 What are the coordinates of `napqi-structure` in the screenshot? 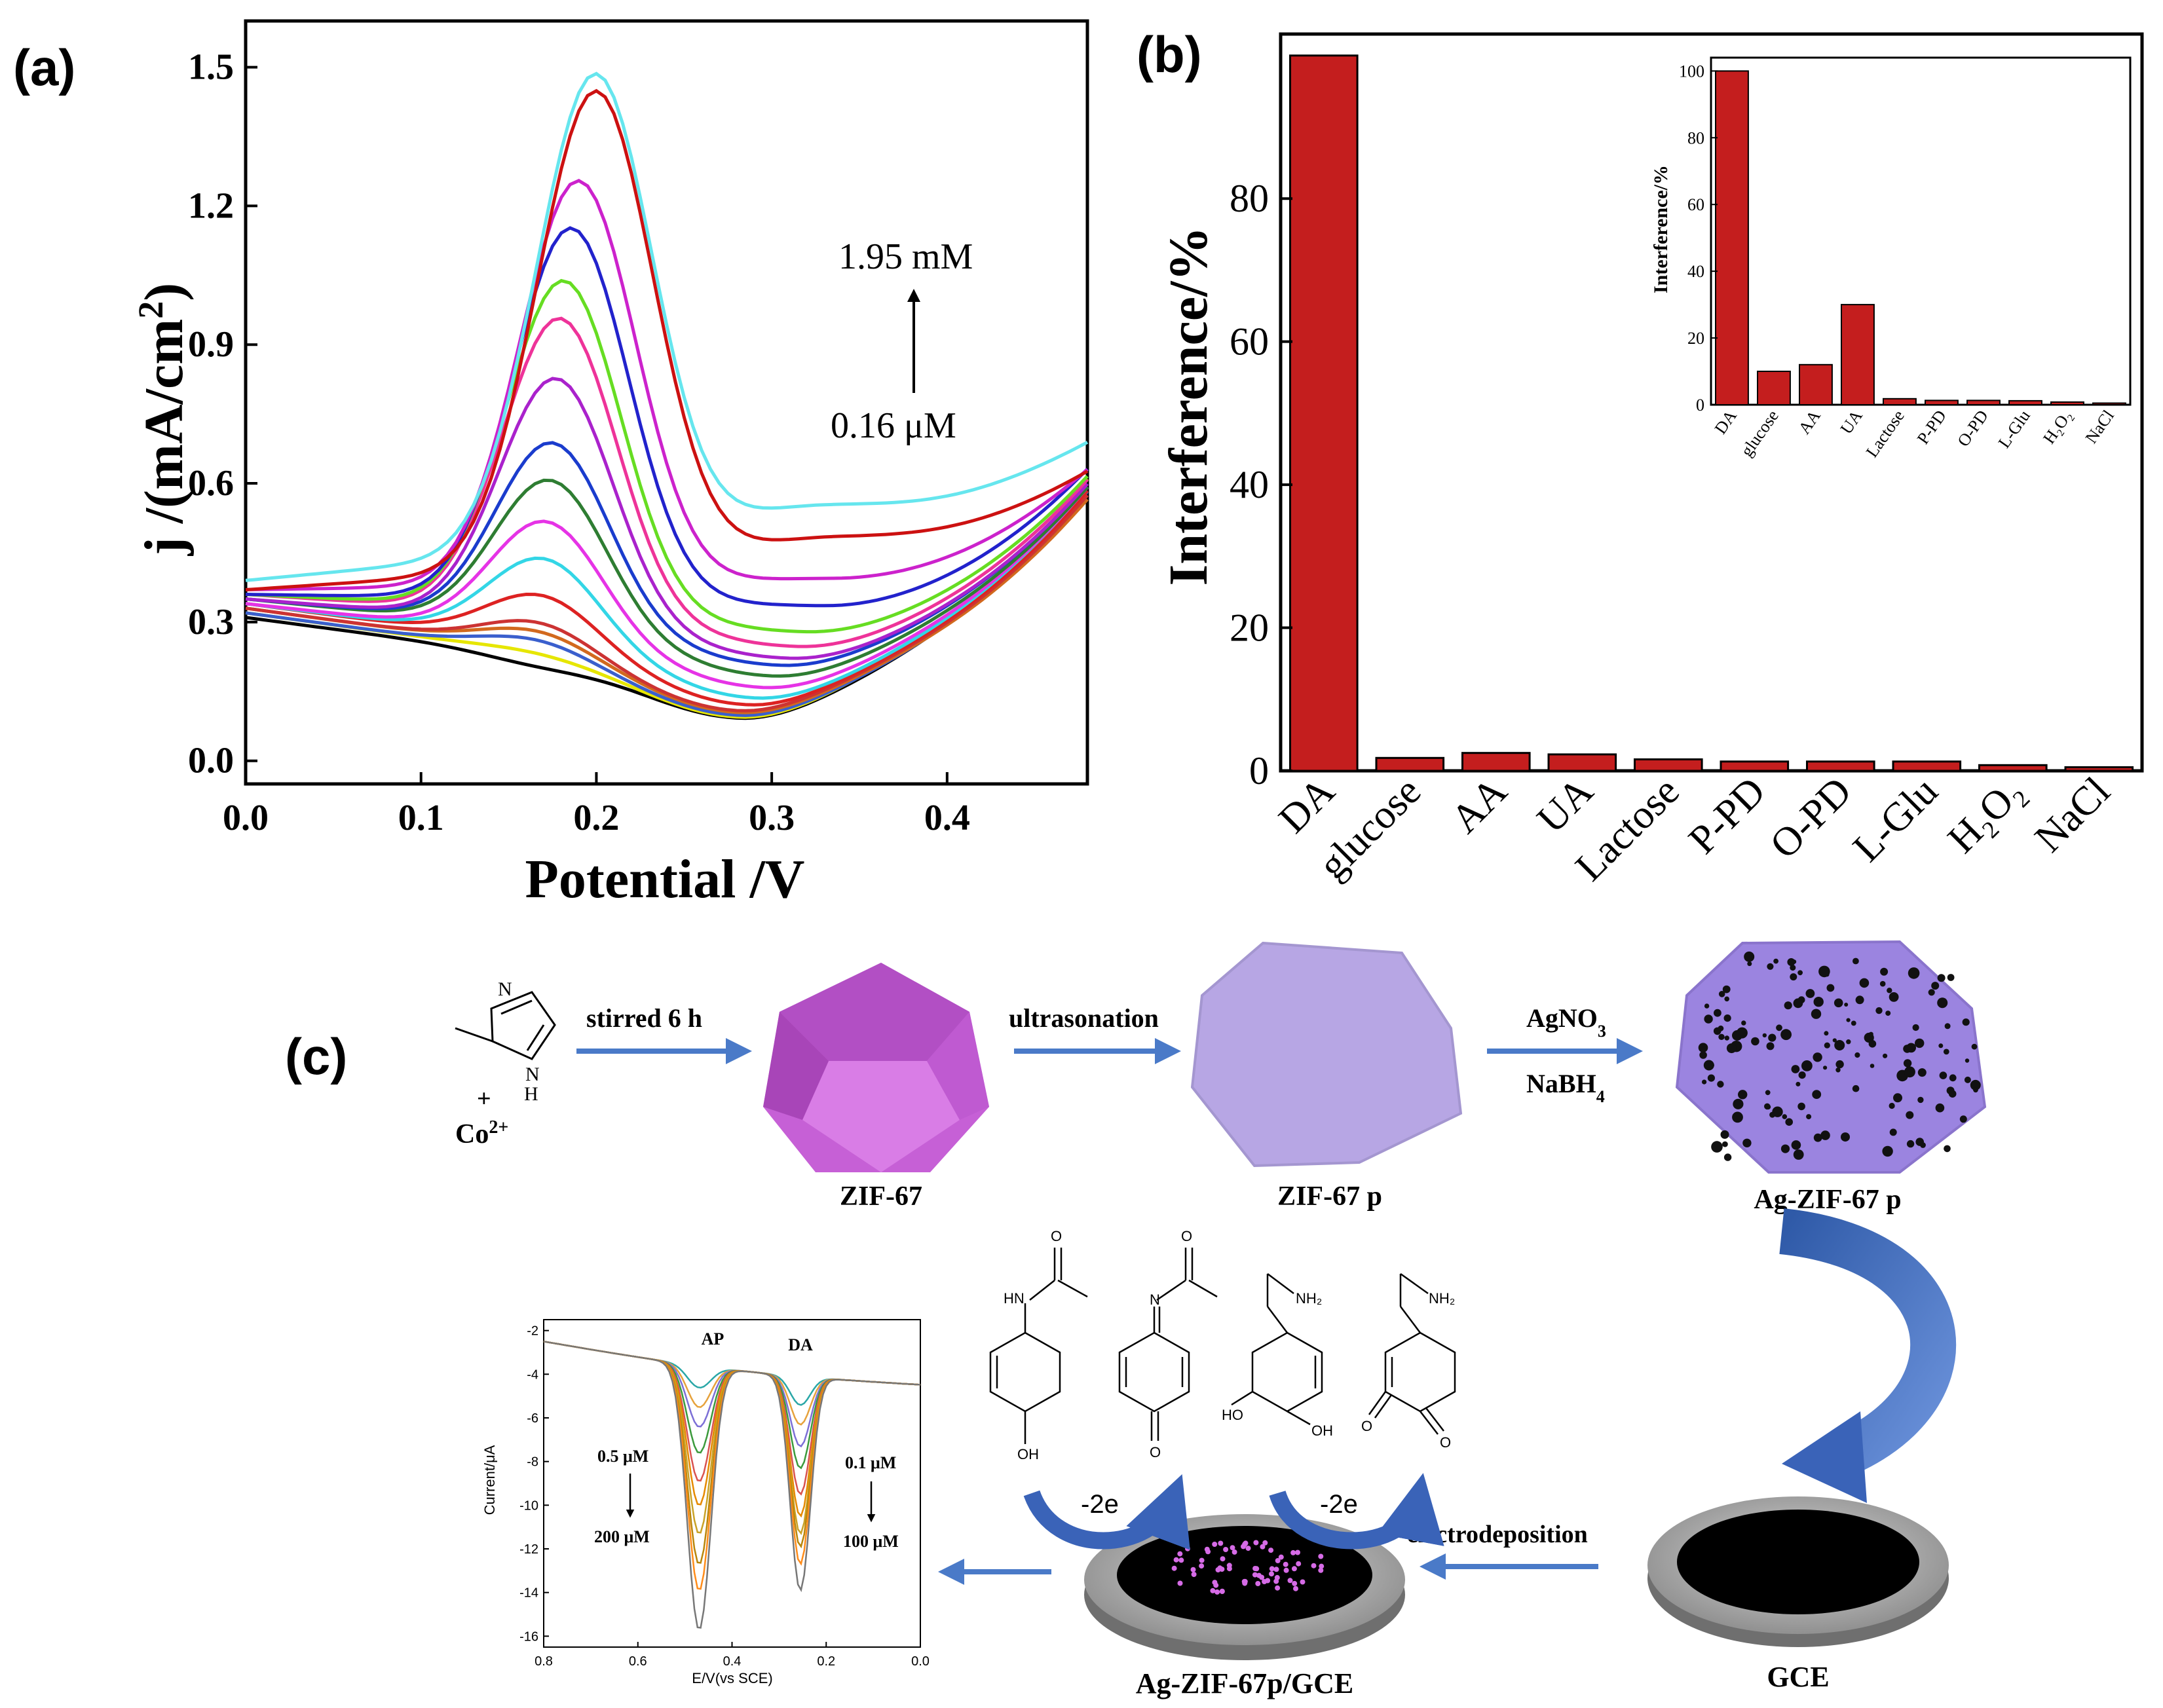 It's located at (1168, 1344).